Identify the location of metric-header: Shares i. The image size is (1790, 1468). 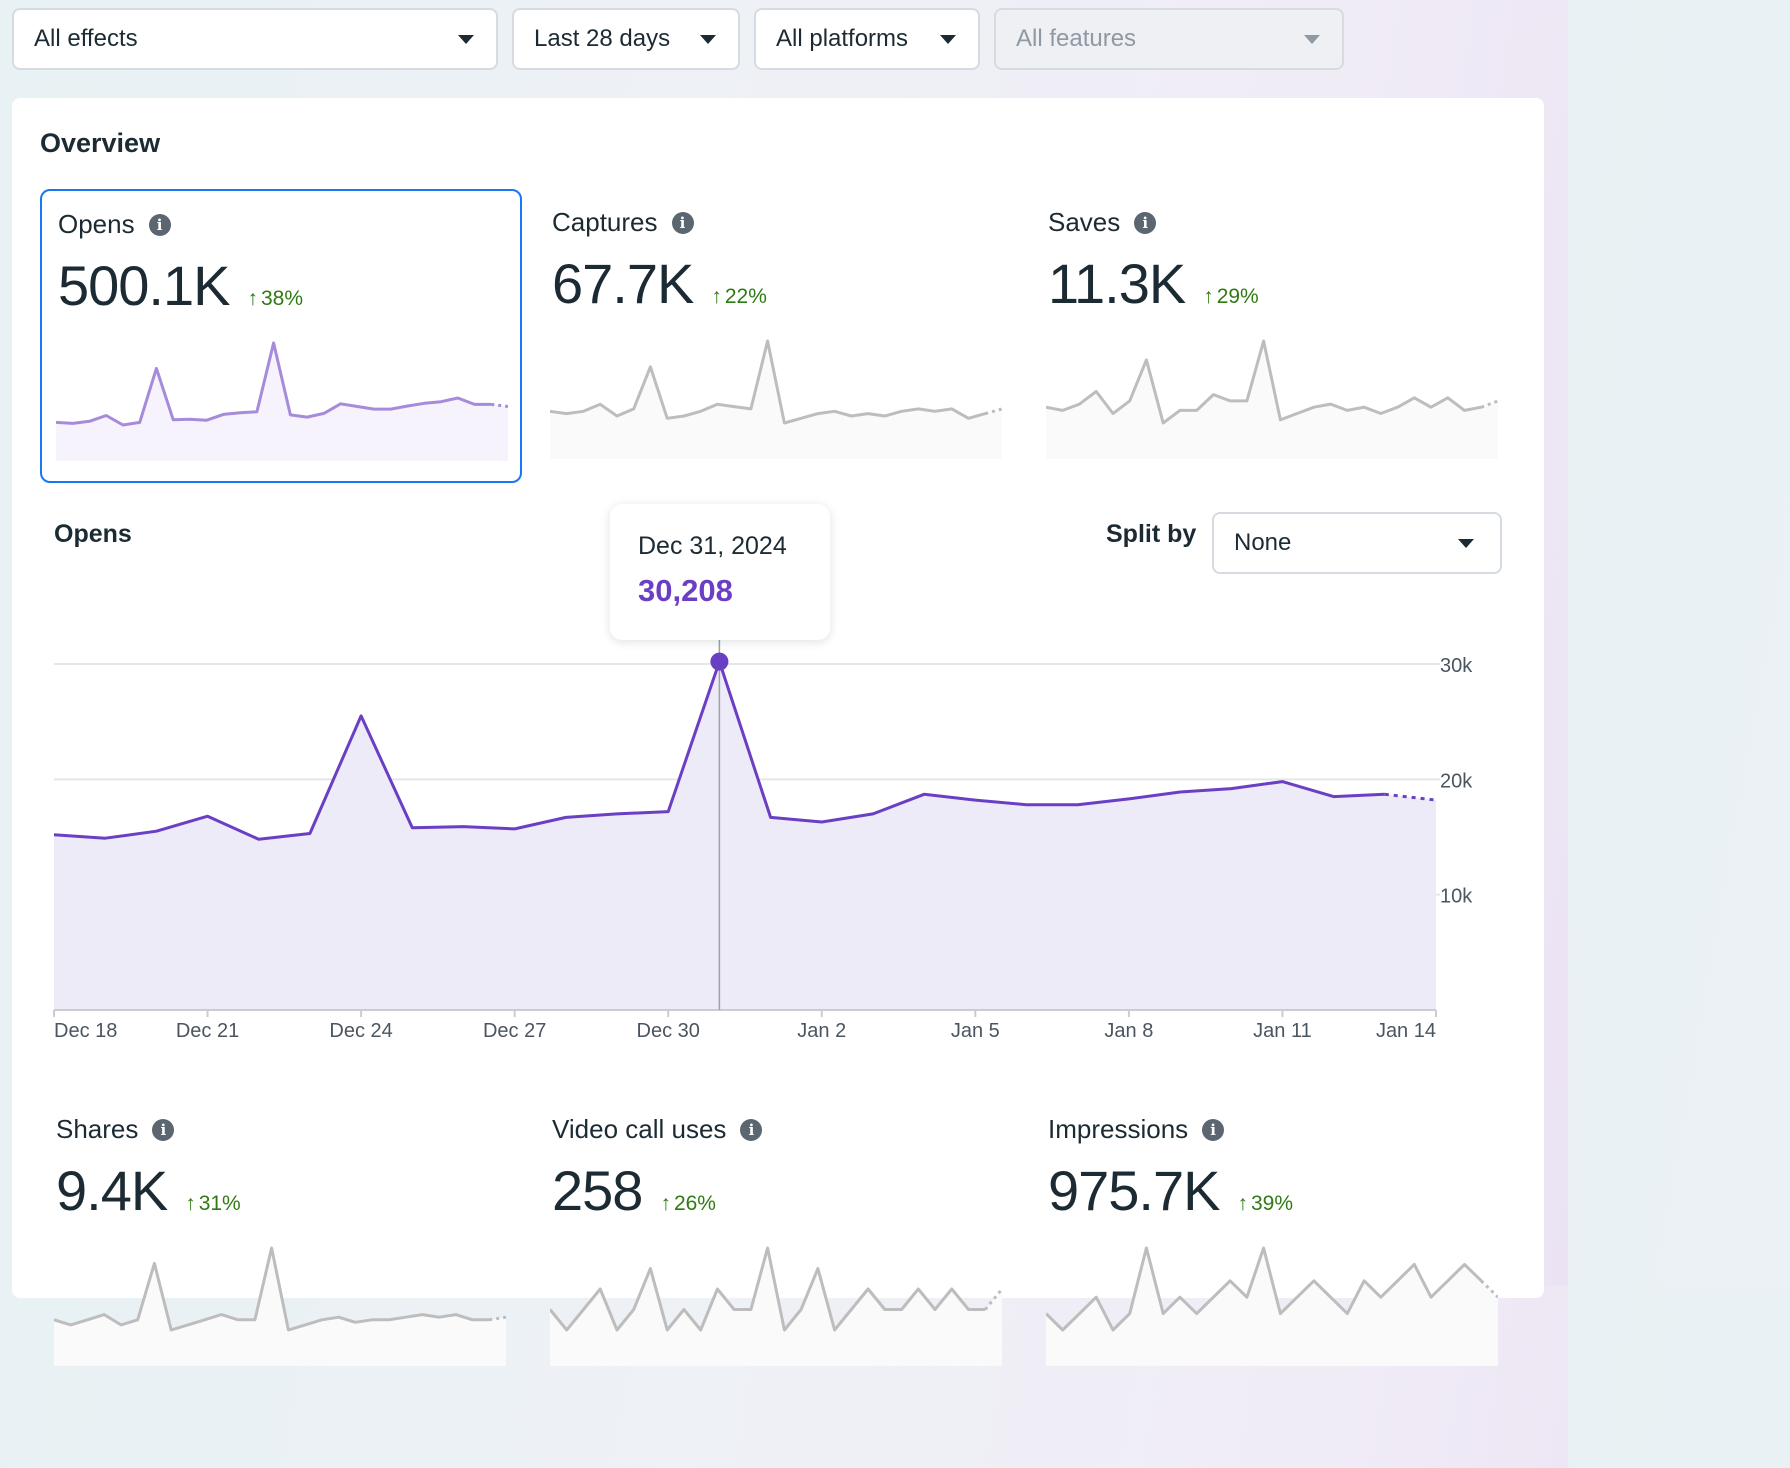
(115, 1129).